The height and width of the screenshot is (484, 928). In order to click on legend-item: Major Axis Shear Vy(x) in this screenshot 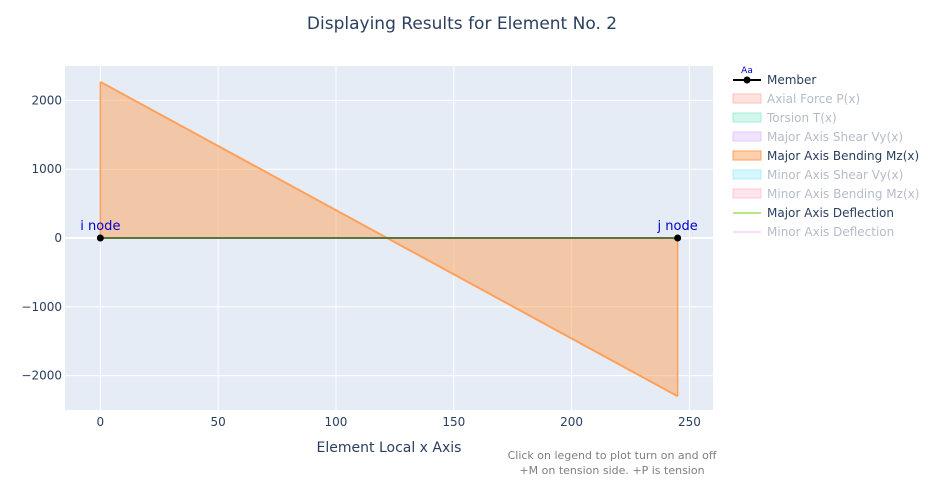, I will do `click(817, 137)`.